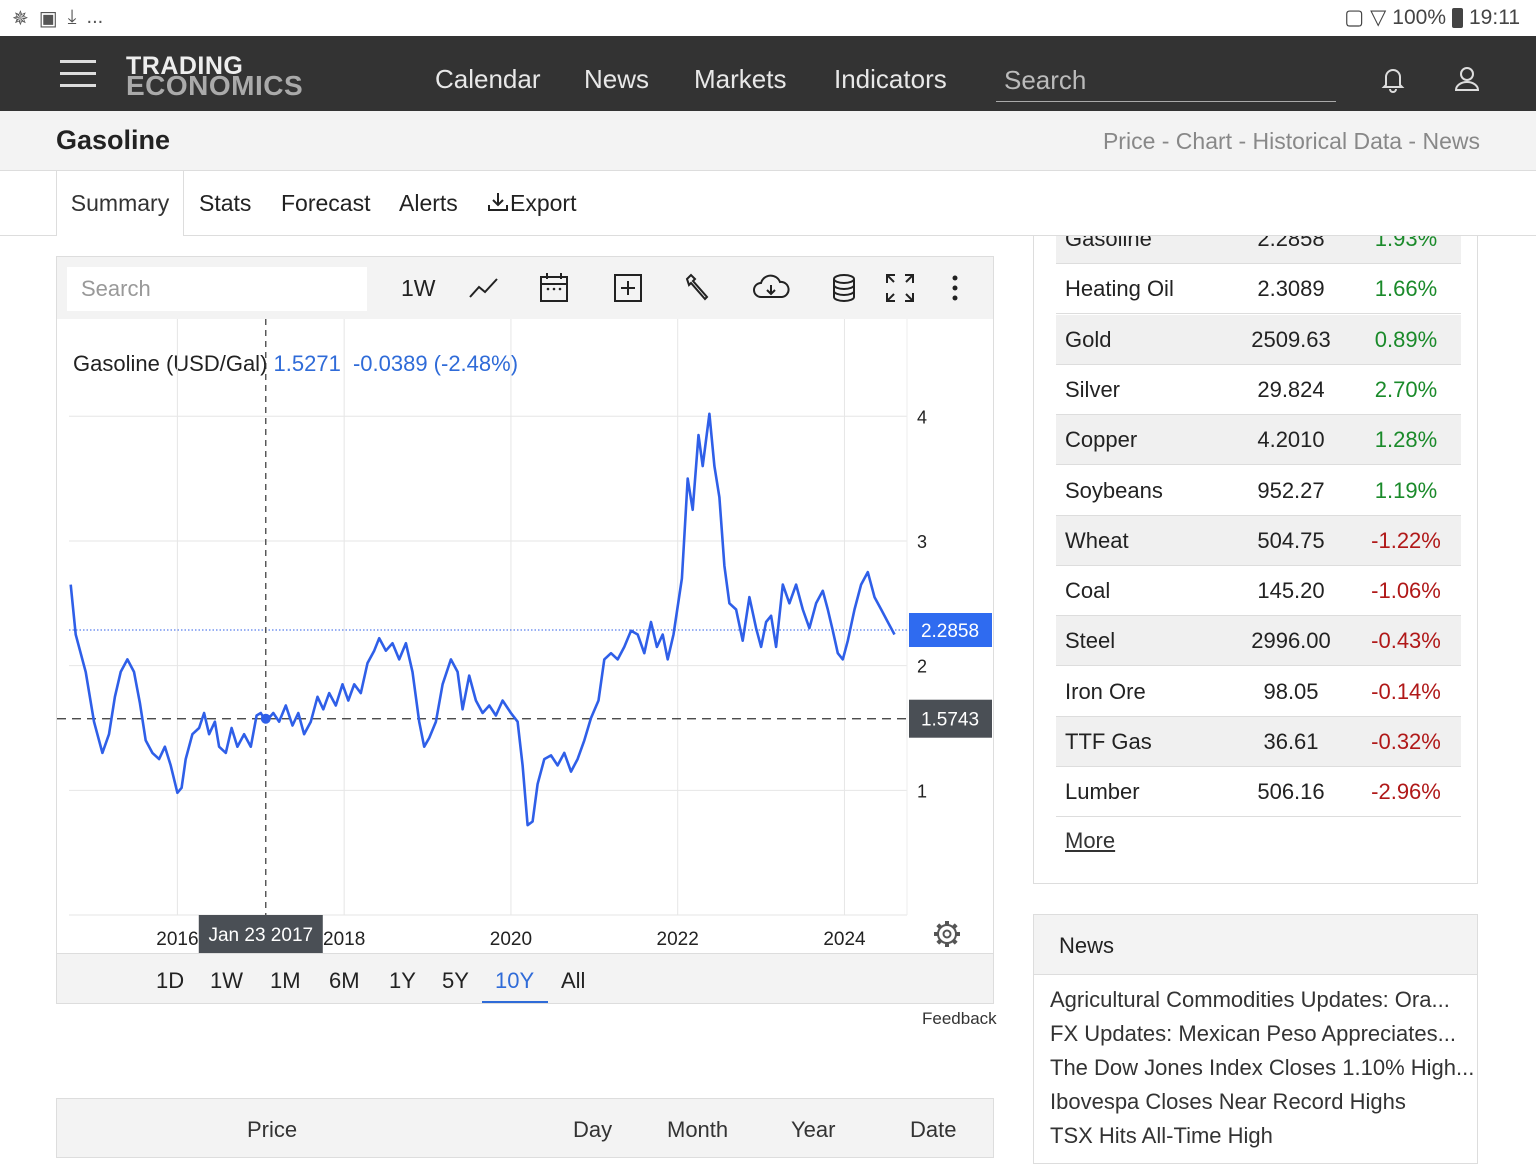 This screenshot has height=1164, width=1536. Describe the element at coordinates (428, 203) in the screenshot. I see `tab-alerts: Alerts` at that location.